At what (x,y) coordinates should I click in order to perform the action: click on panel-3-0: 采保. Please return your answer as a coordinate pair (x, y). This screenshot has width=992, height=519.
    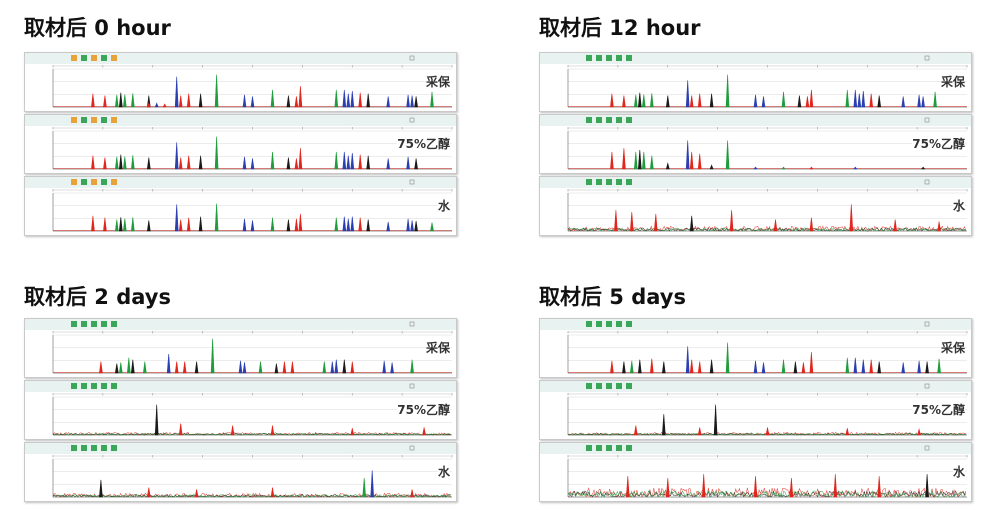
    Looking at the image, I should click on (755, 348).